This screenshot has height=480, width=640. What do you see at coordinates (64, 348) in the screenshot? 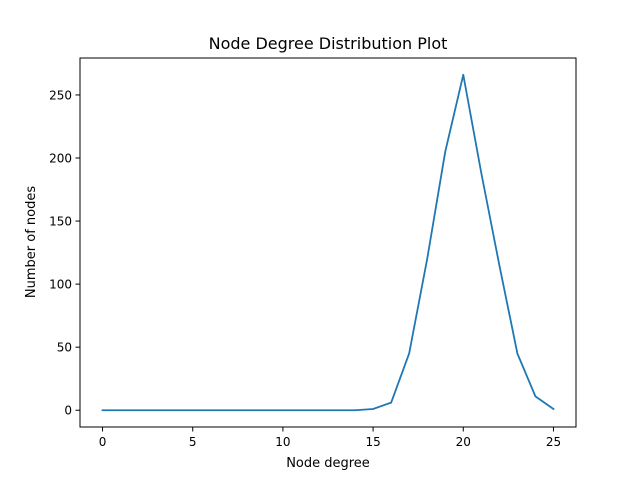
I see `y-tick-label: 50` at bounding box center [64, 348].